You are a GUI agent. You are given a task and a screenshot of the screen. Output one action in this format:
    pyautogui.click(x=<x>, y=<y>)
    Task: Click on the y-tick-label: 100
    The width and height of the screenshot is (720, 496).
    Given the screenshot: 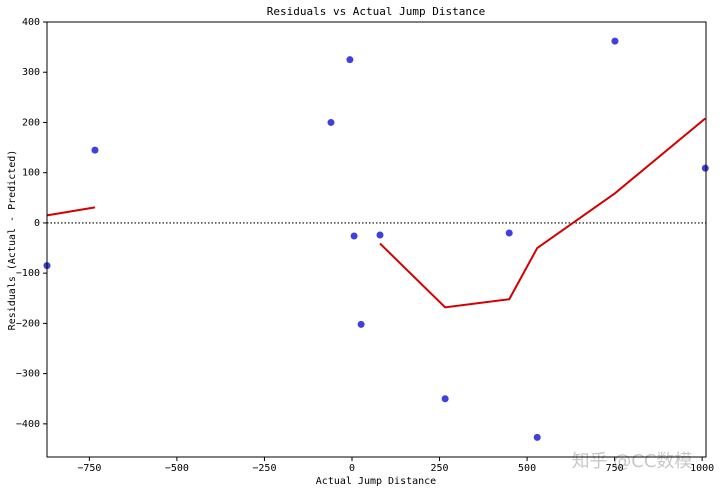 What is the action you would take?
    pyautogui.click(x=31, y=173)
    